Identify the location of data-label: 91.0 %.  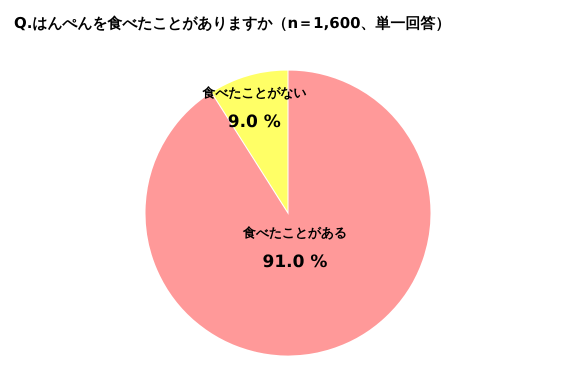
(295, 262).